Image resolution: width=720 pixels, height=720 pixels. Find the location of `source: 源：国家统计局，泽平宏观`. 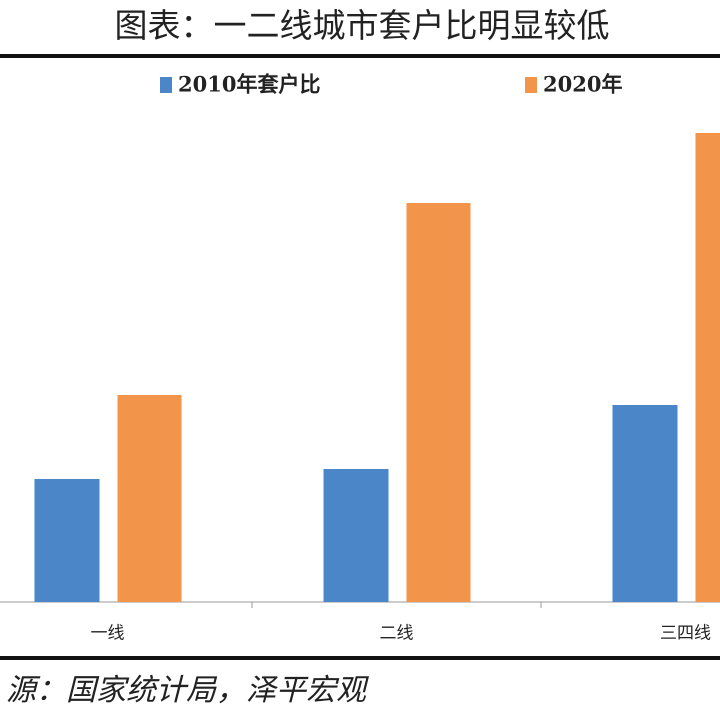

source: 源：国家统计局，泽平宏观 is located at coordinates (187, 690).